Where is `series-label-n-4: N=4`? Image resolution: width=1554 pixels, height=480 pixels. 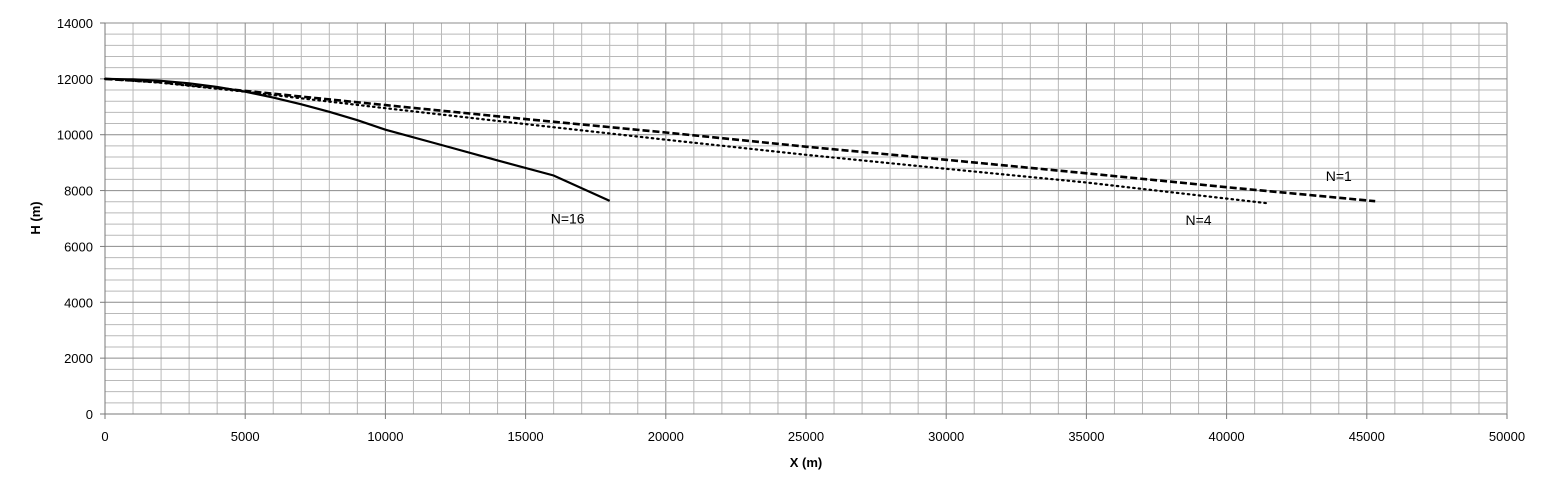
series-label-n-4: N=4 is located at coordinates (1199, 220).